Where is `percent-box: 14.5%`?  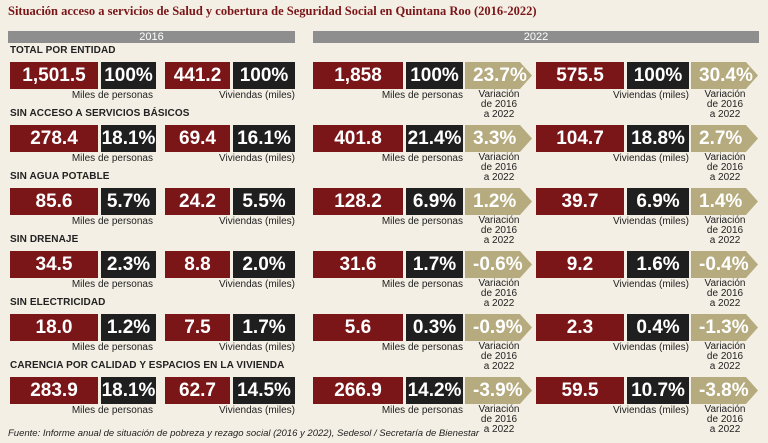 percent-box: 14.5% is located at coordinates (264, 390).